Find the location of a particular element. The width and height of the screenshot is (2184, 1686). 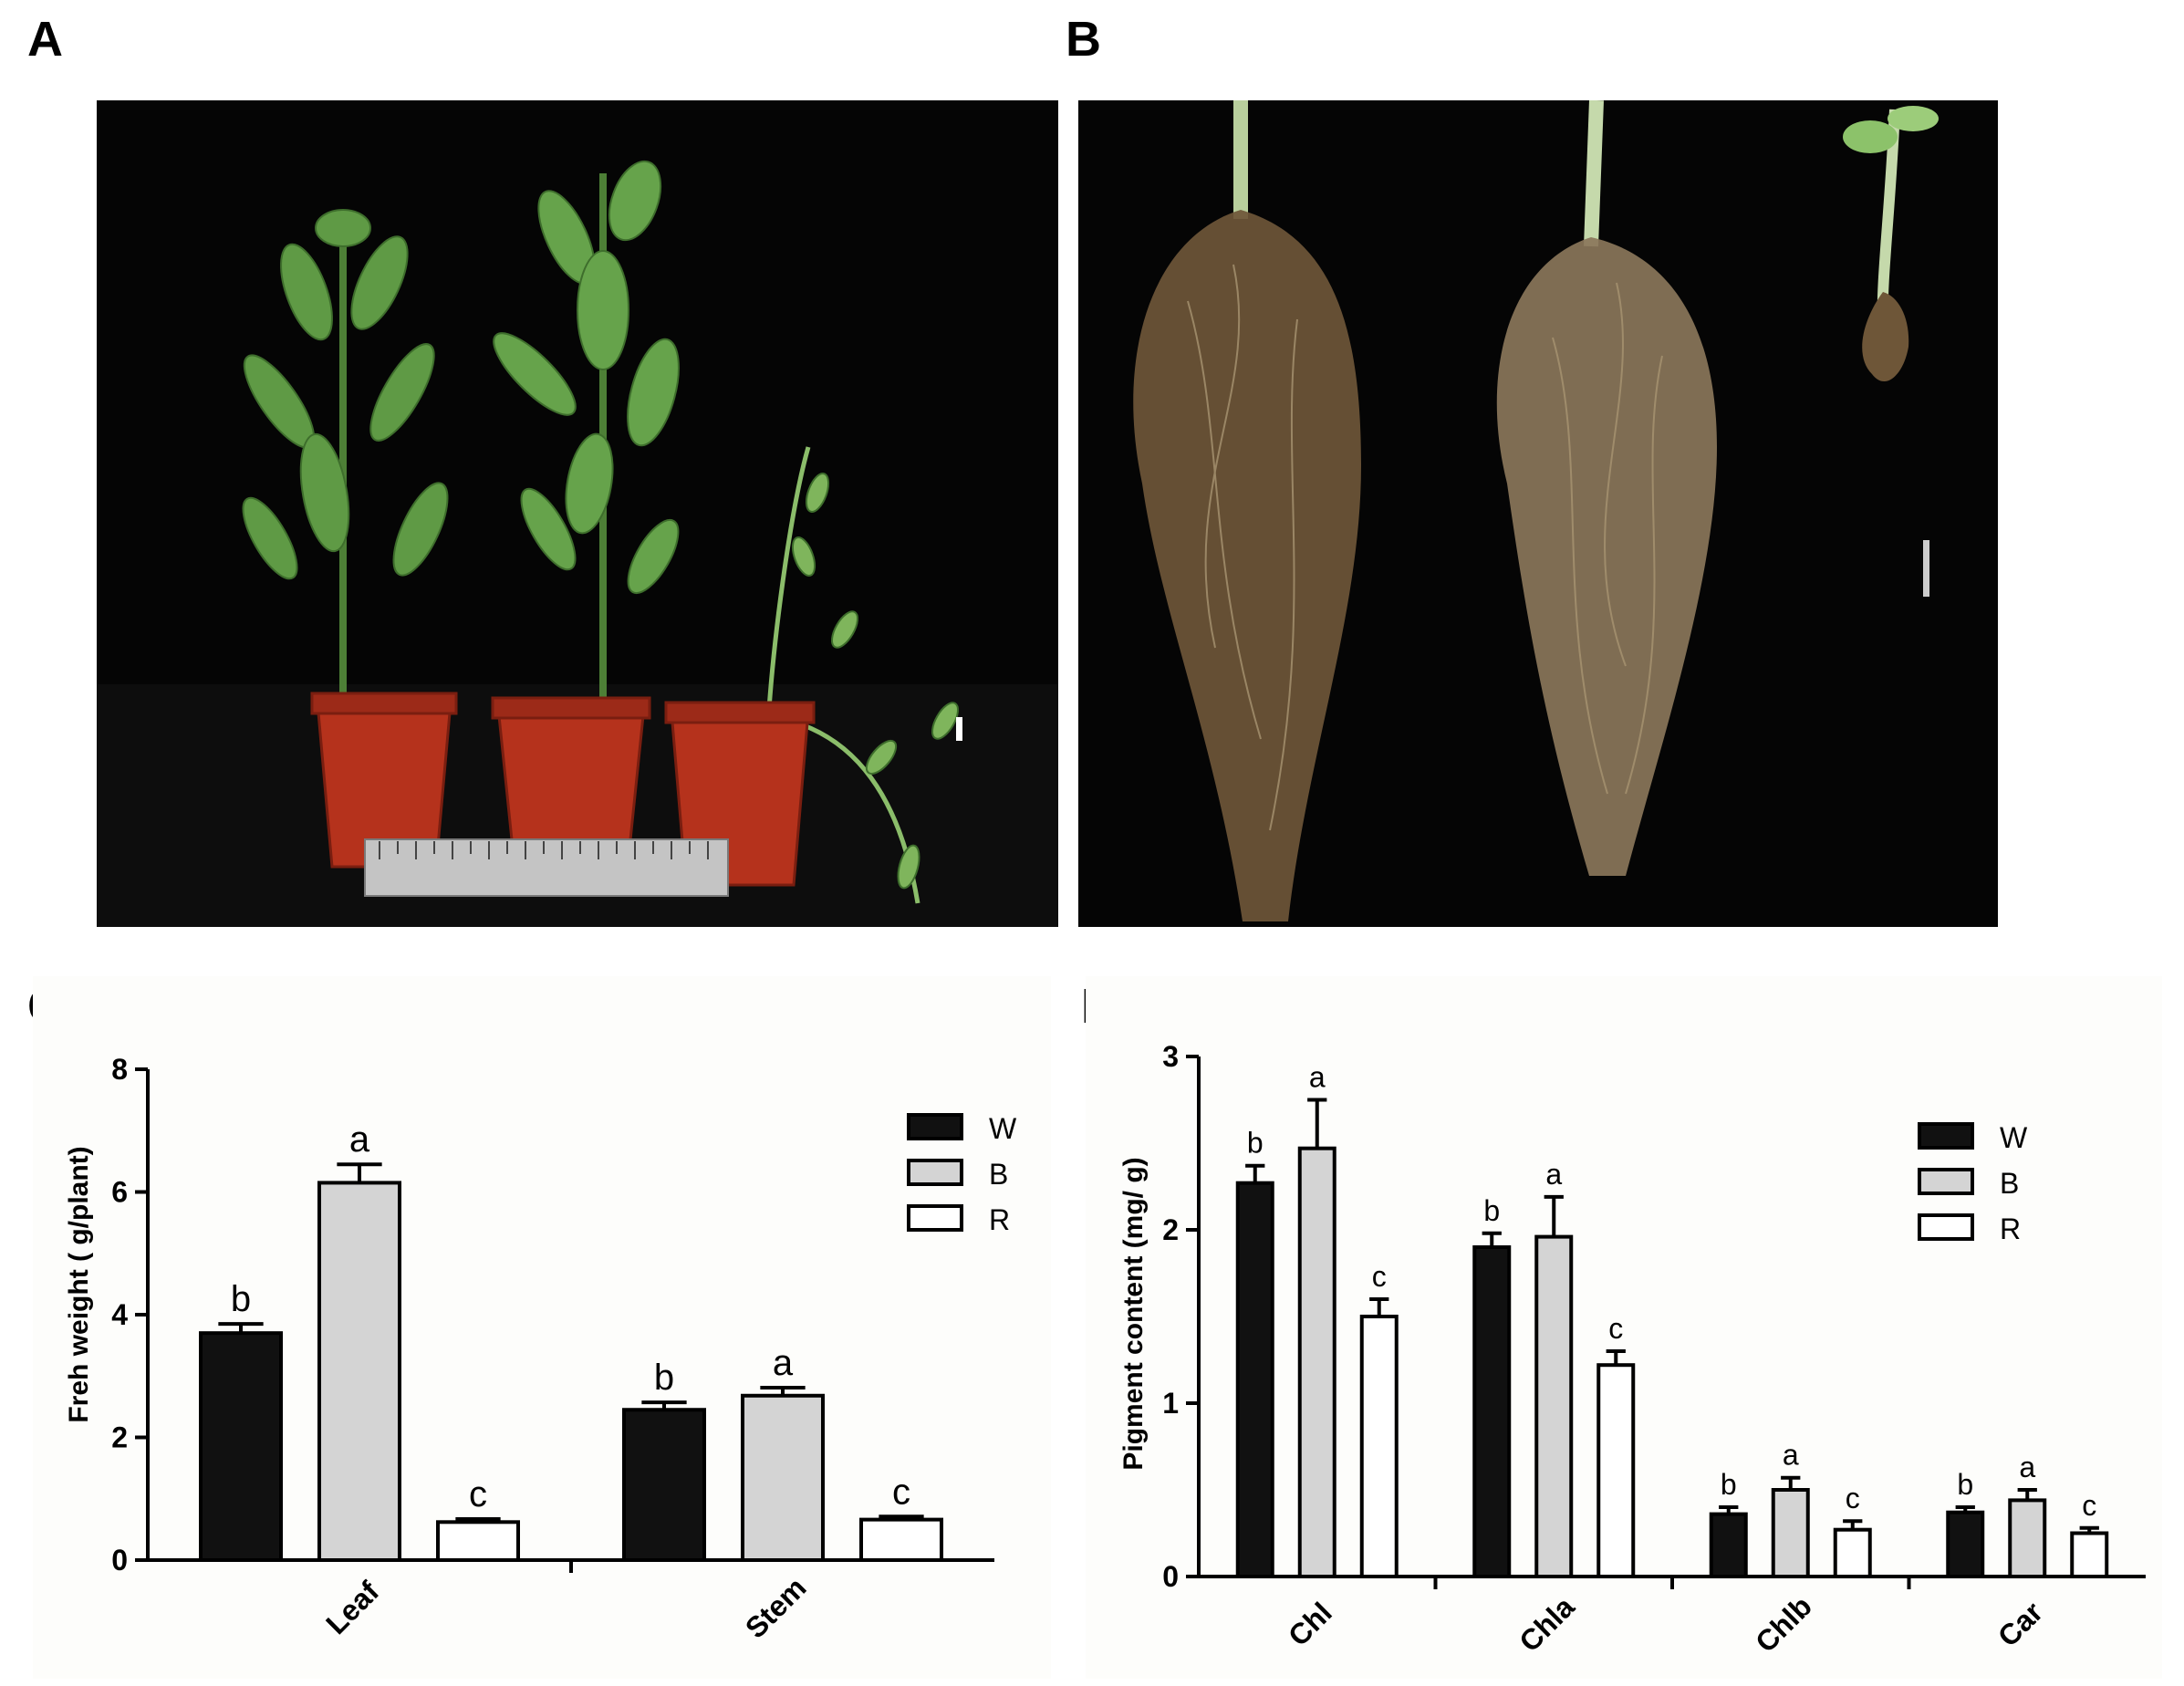

c-legend-label-R: R is located at coordinates (999, 1219).